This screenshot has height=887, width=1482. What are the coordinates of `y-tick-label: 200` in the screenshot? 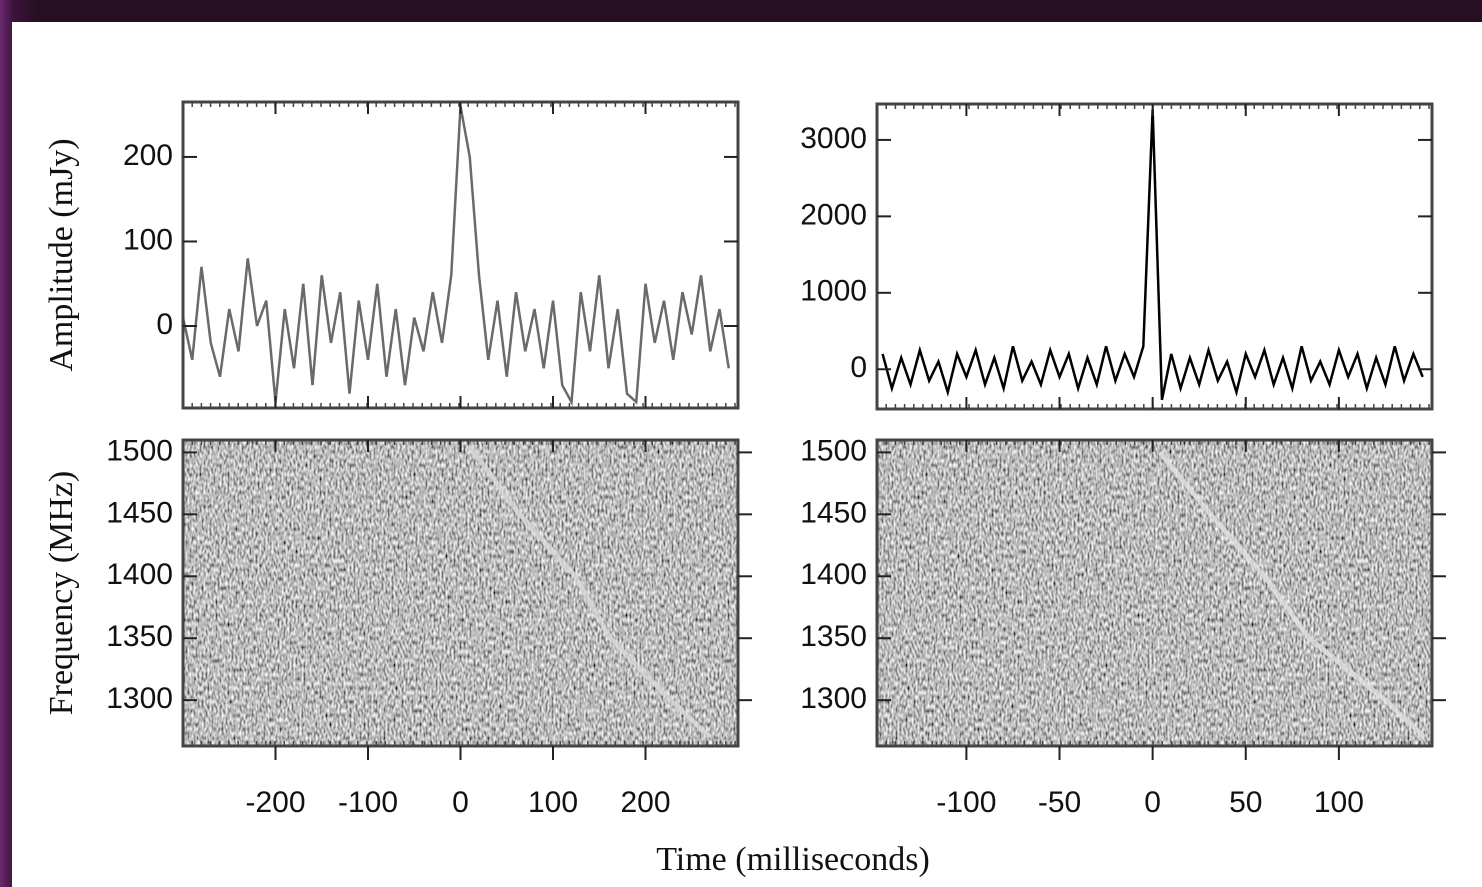 It's located at (148, 155).